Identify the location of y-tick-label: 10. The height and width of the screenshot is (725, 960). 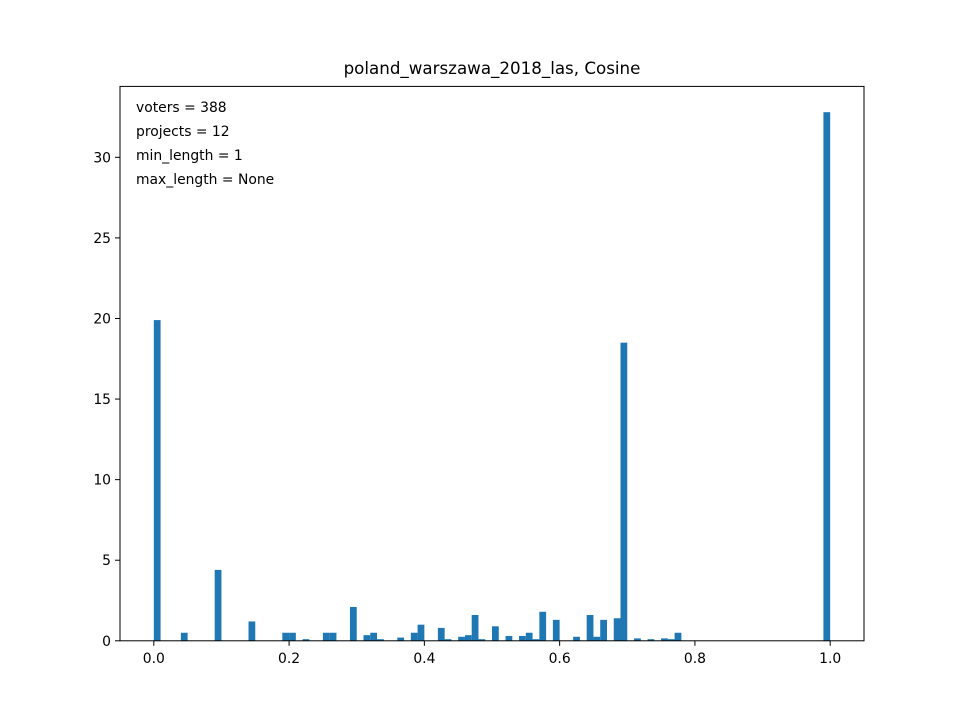
(102, 481).